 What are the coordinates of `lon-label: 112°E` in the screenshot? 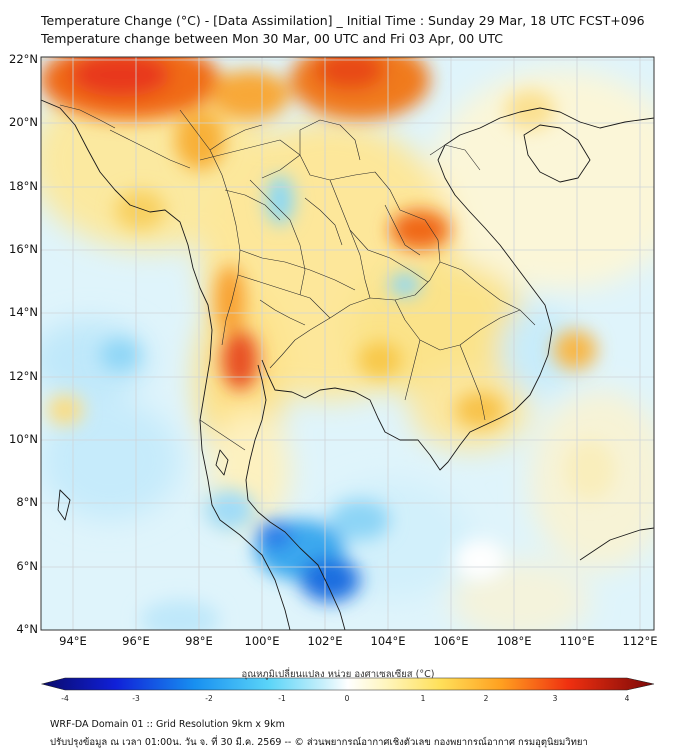 It's located at (640, 641).